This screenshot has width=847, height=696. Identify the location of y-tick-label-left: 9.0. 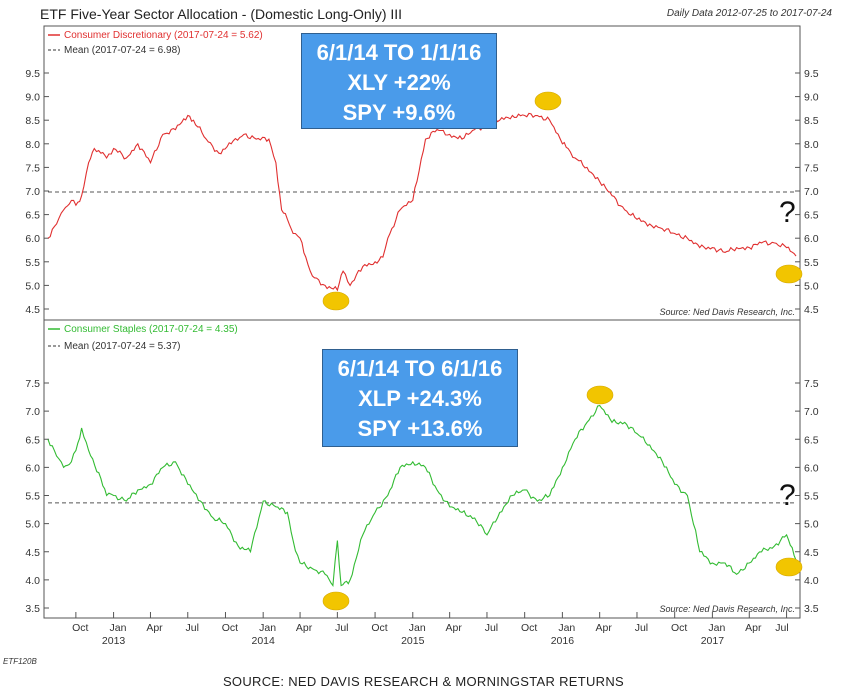
(32, 98).